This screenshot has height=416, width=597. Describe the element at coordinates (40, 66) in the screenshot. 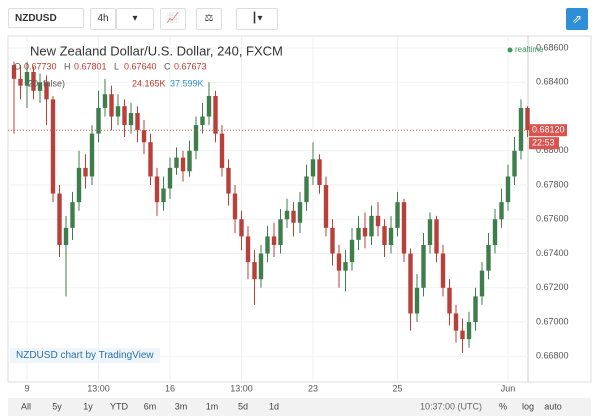

I see `ohlc-value: 0.67730` at that location.